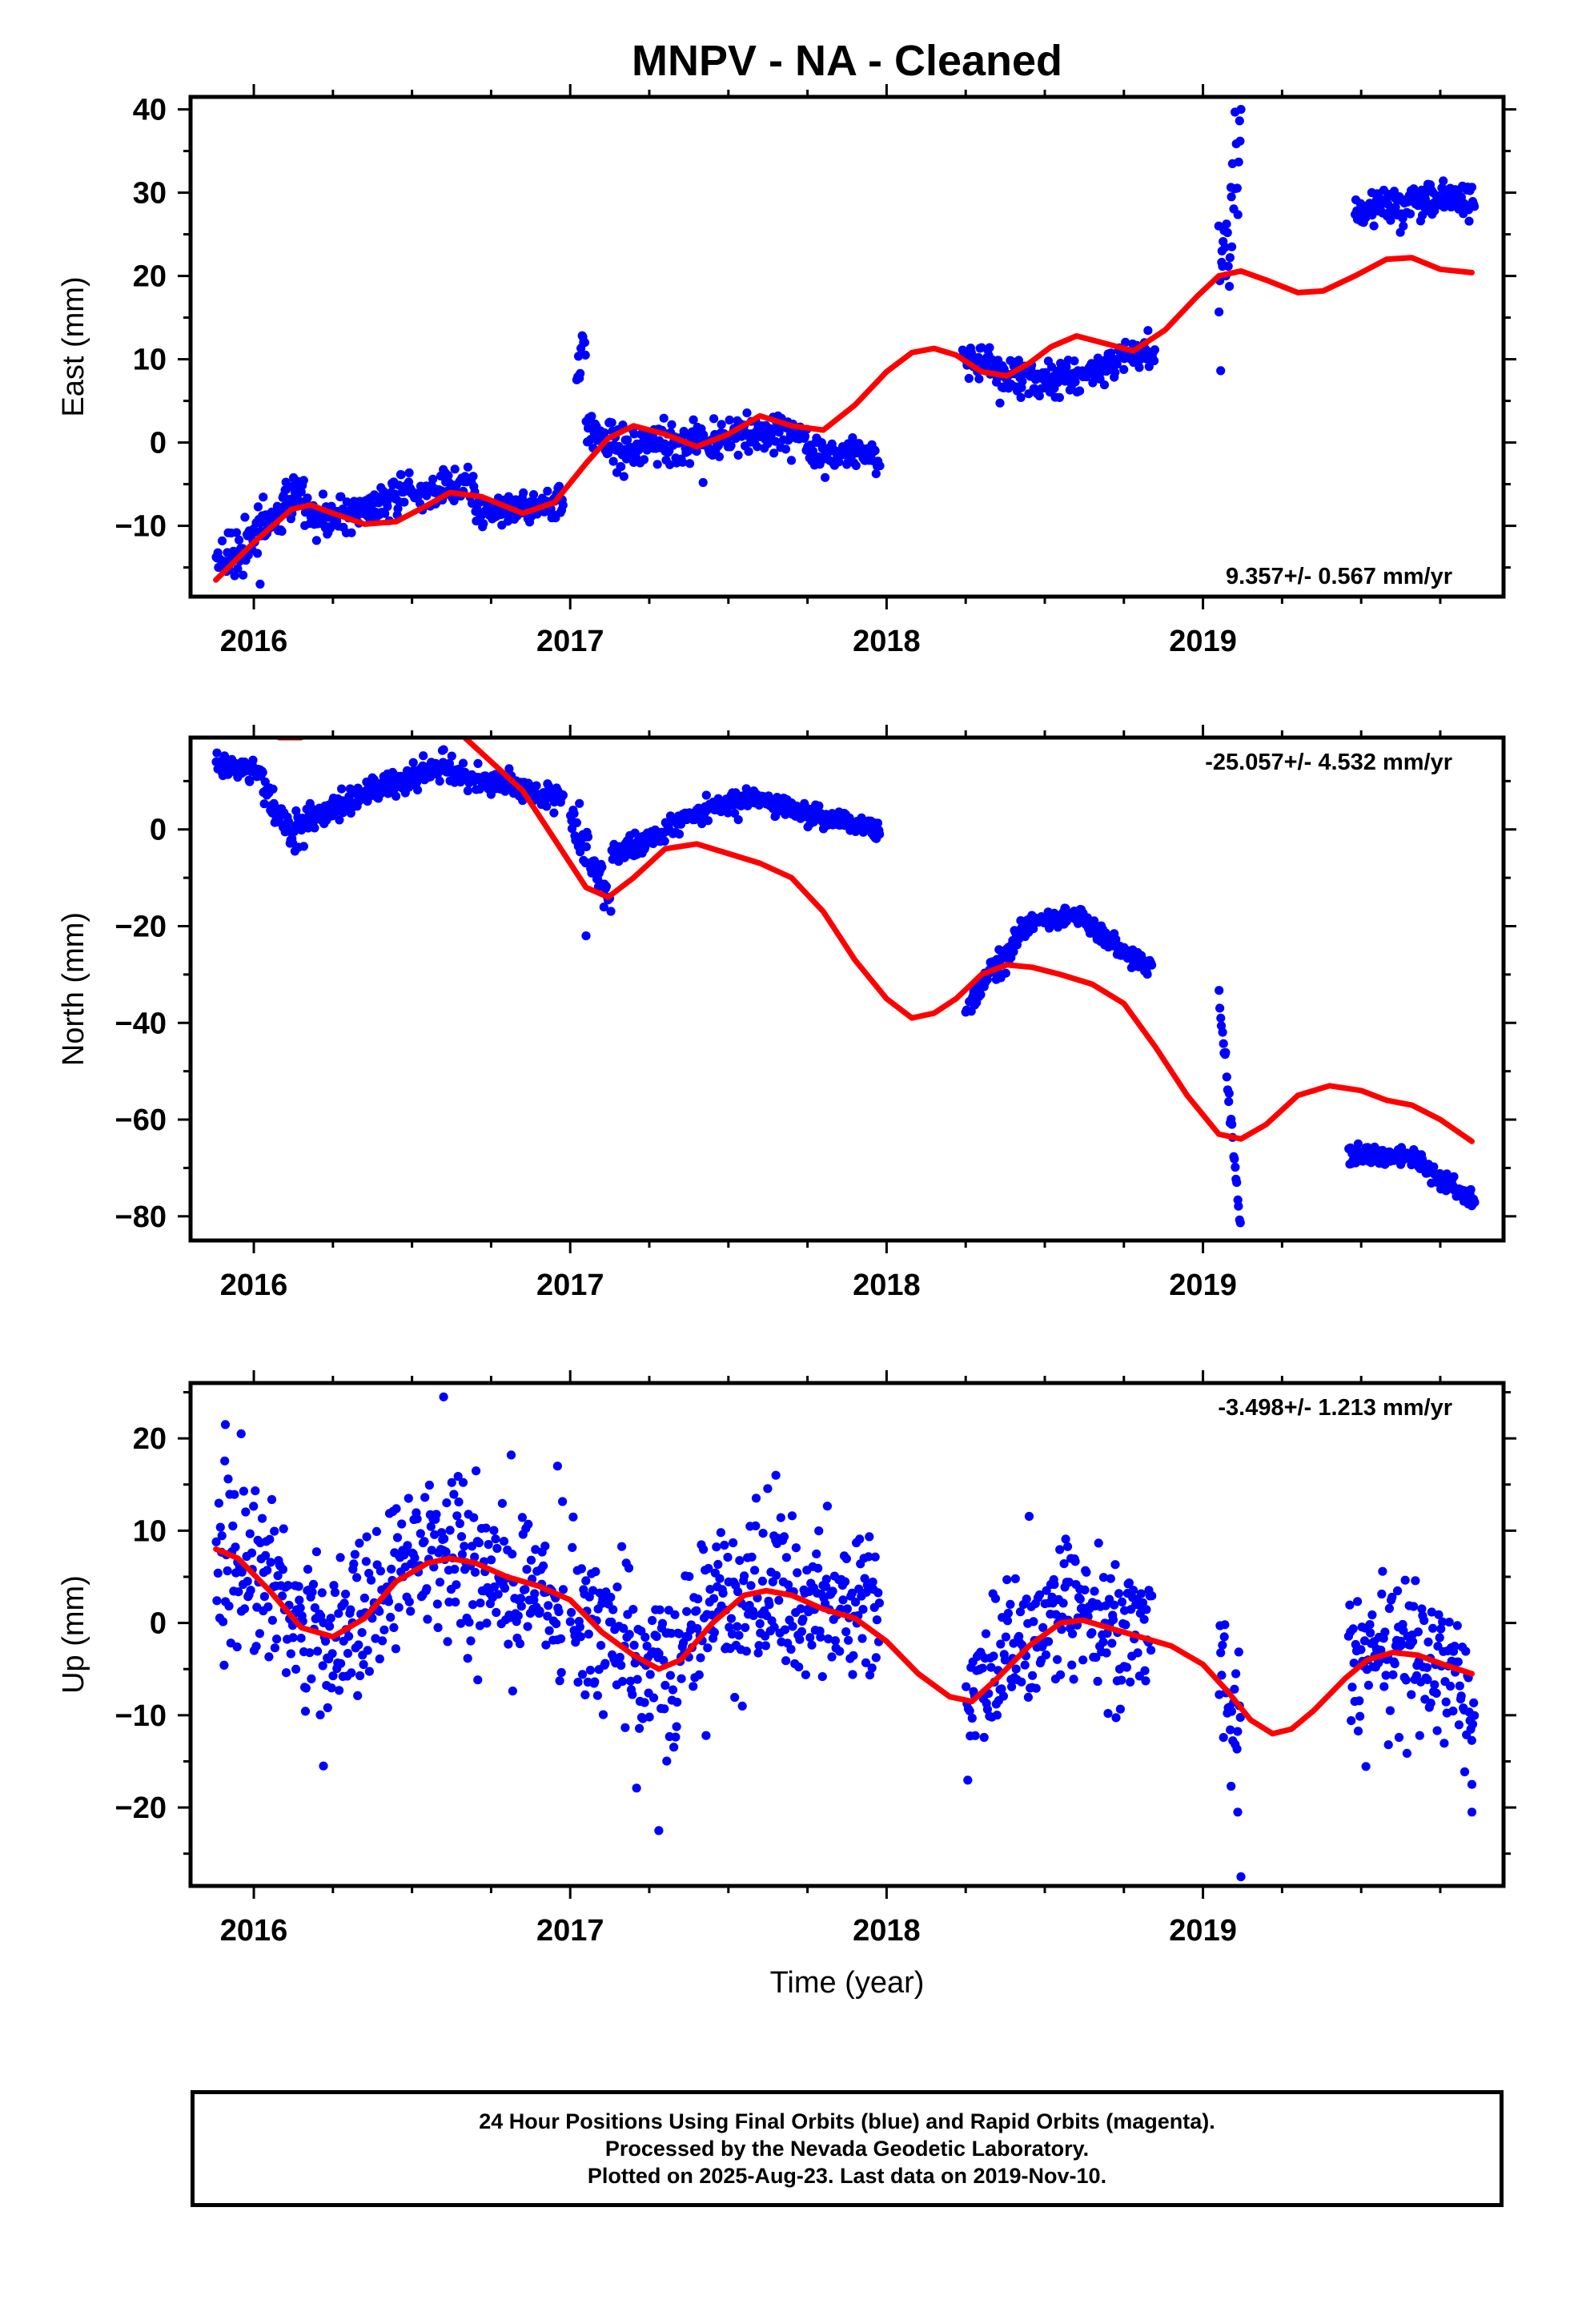 The height and width of the screenshot is (2324, 1582). Describe the element at coordinates (1203, 1931) in the screenshot. I see `x-tick-label: 2019` at that location.